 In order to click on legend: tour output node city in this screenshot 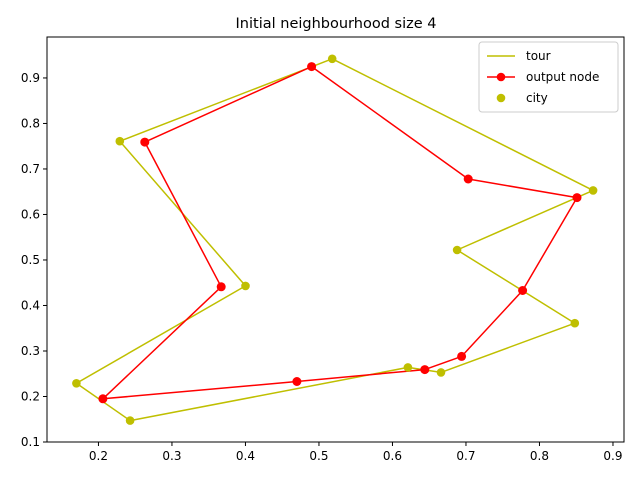, I will do `click(548, 77)`.